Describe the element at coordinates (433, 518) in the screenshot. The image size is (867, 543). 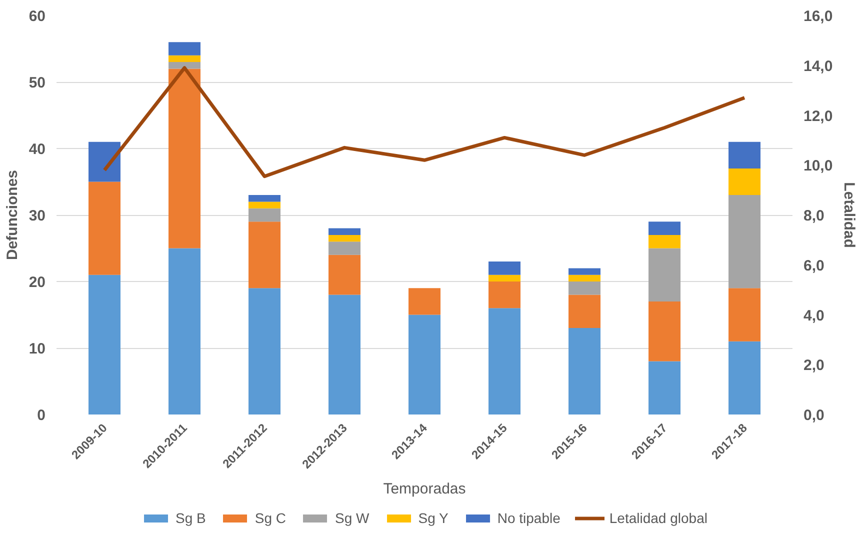
I see `legend-label: Sg Y` at that location.